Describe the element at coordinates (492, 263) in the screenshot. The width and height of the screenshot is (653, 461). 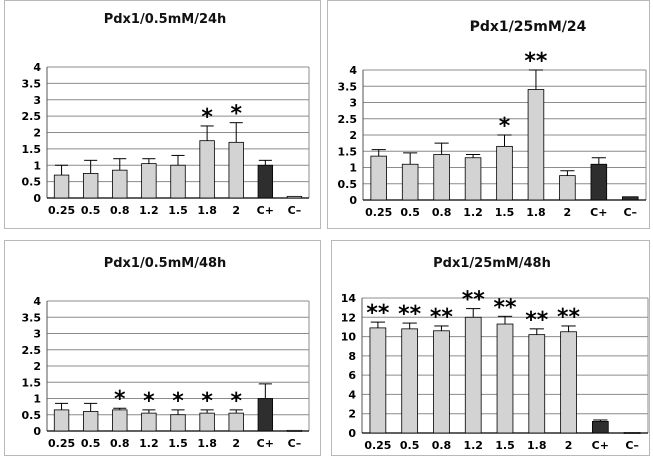
I see `chart-title: Pdx1/25mM/48h` at that location.